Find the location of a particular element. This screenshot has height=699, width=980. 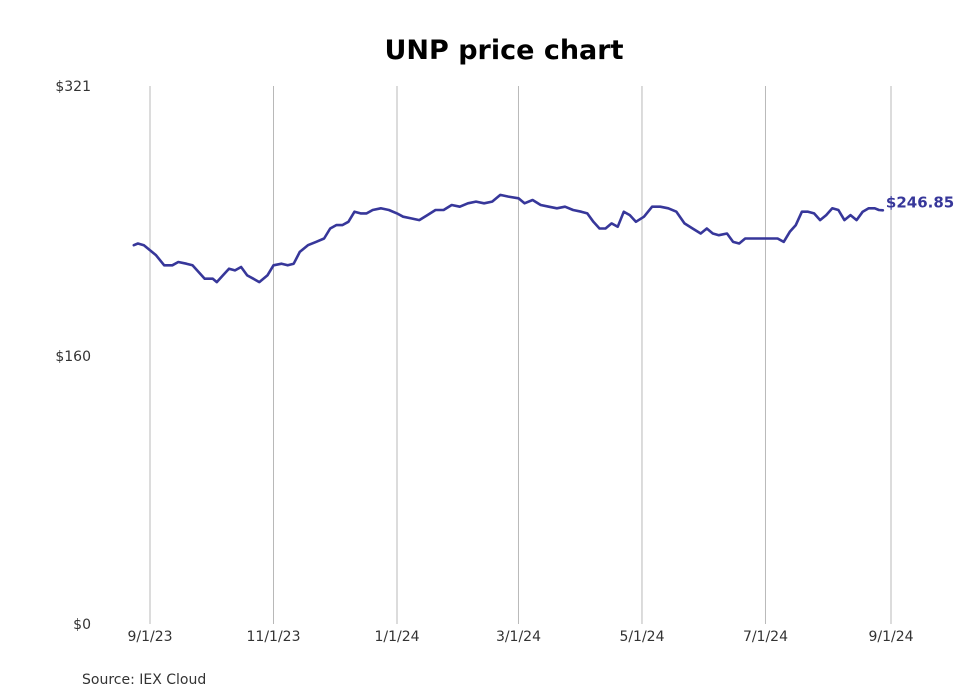

chart-title: UNP price chart is located at coordinates (504, 50).